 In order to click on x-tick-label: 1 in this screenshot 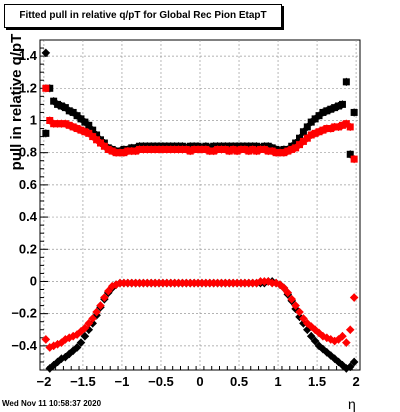, I will do `click(277, 381)`.